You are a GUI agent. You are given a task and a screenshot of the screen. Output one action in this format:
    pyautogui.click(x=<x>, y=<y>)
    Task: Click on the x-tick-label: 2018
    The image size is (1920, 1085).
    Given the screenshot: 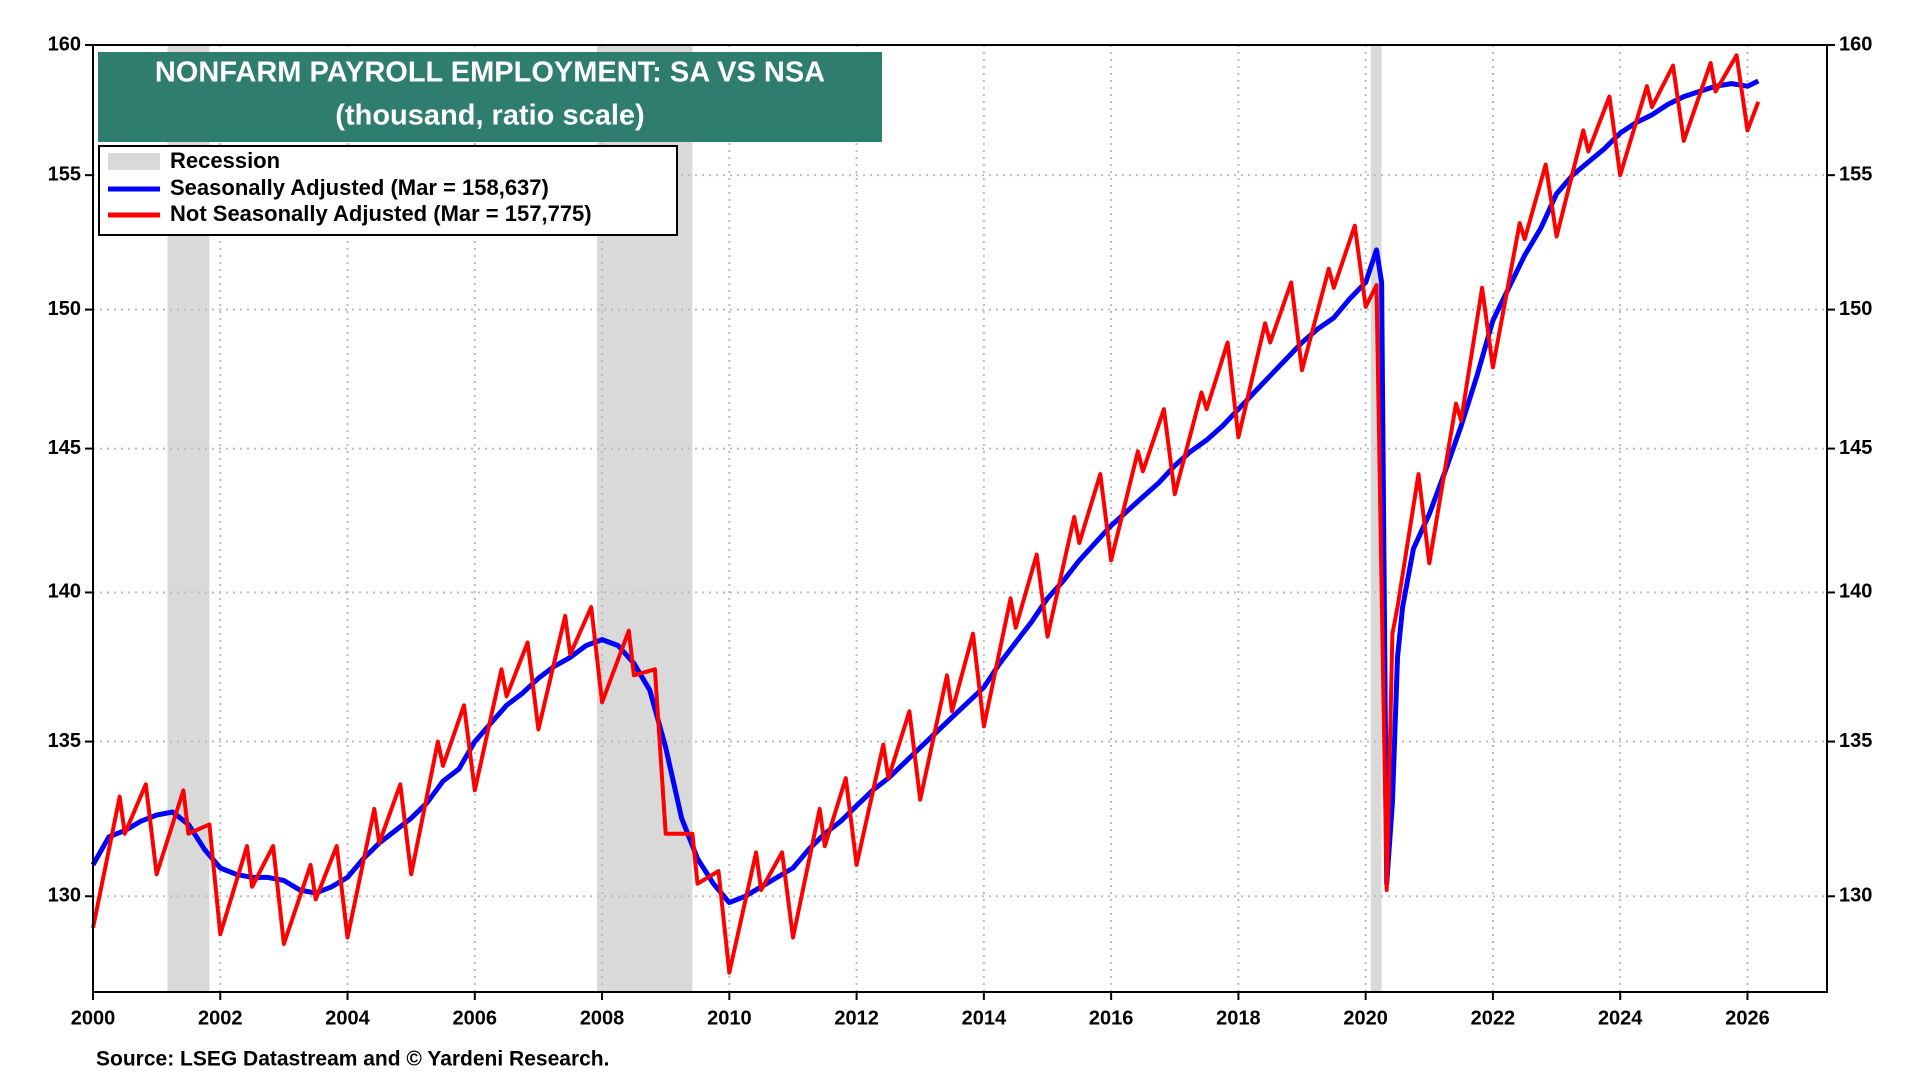 What is the action you would take?
    pyautogui.click(x=1238, y=1018)
    